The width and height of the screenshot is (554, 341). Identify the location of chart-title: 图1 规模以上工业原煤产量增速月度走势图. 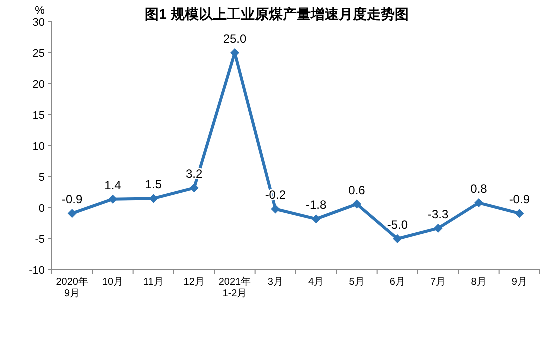
(277, 14).